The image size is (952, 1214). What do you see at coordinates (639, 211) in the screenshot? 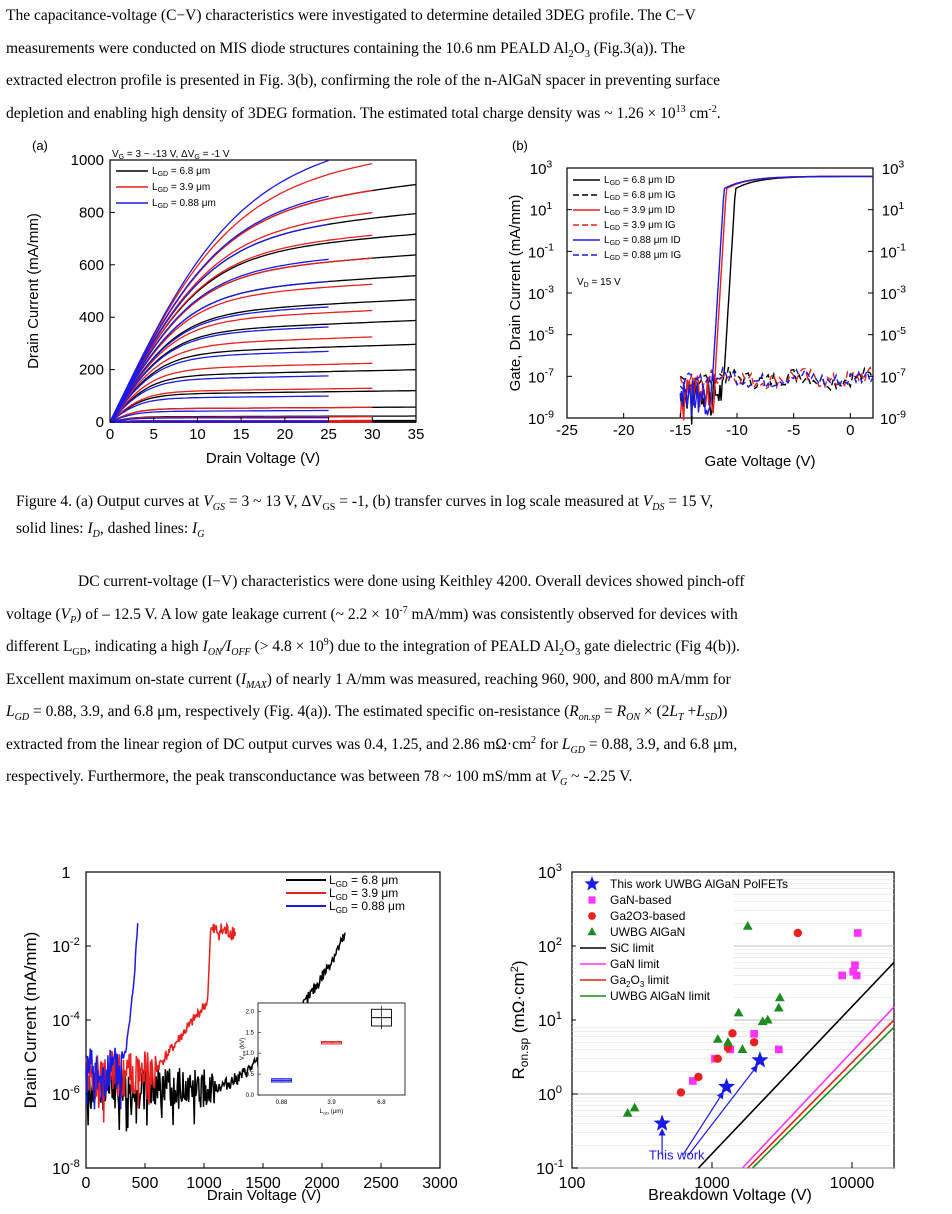
I see `legend-label: LGD = 3.9 μm ID` at bounding box center [639, 211].